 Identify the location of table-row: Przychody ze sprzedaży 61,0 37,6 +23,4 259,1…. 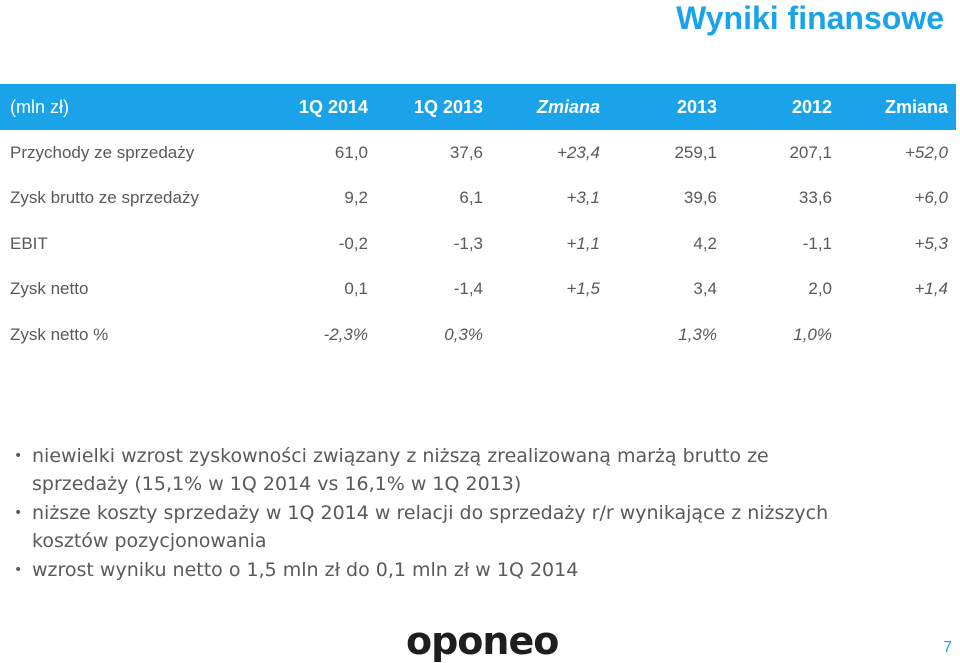
(478, 153).